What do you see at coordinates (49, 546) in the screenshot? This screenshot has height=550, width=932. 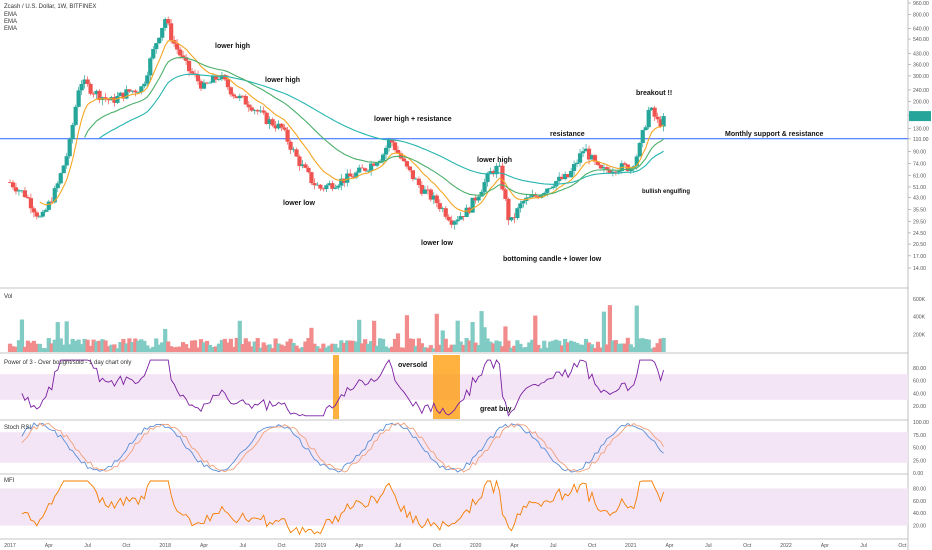 I see `time-tick-label: Apr` at bounding box center [49, 546].